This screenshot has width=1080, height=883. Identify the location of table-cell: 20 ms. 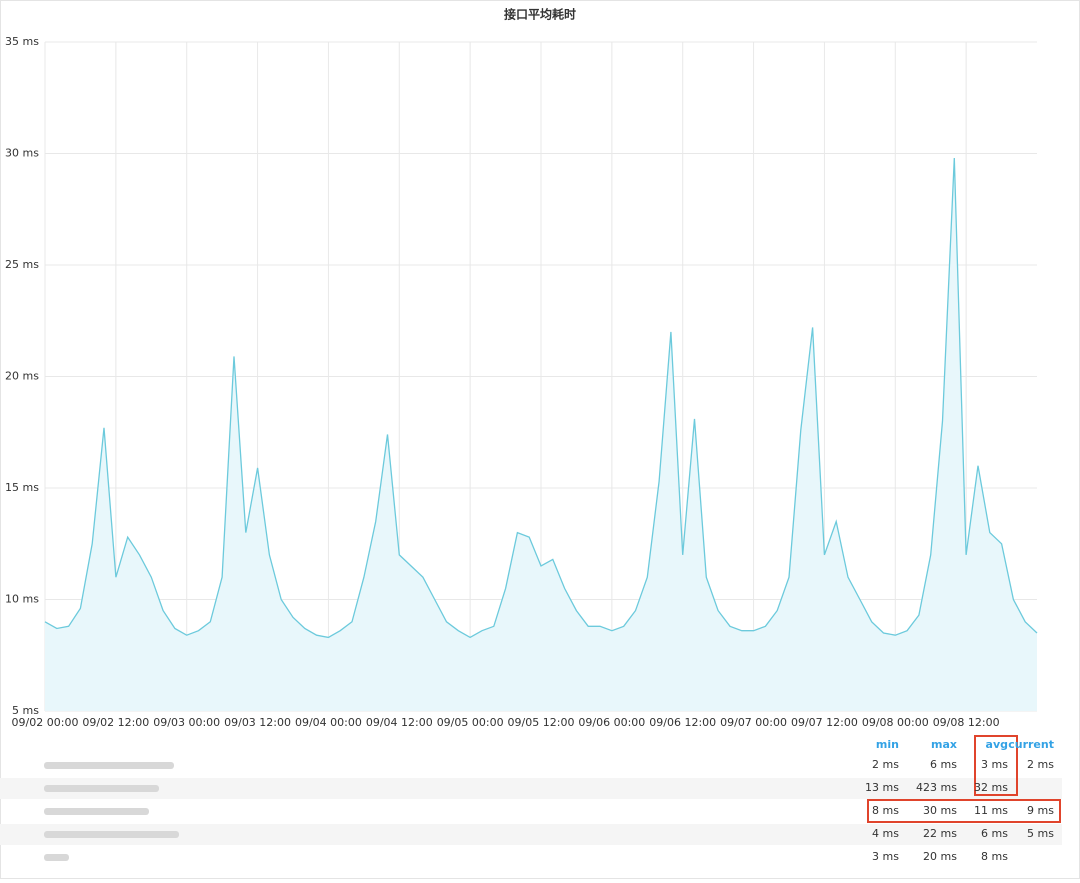
(940, 856).